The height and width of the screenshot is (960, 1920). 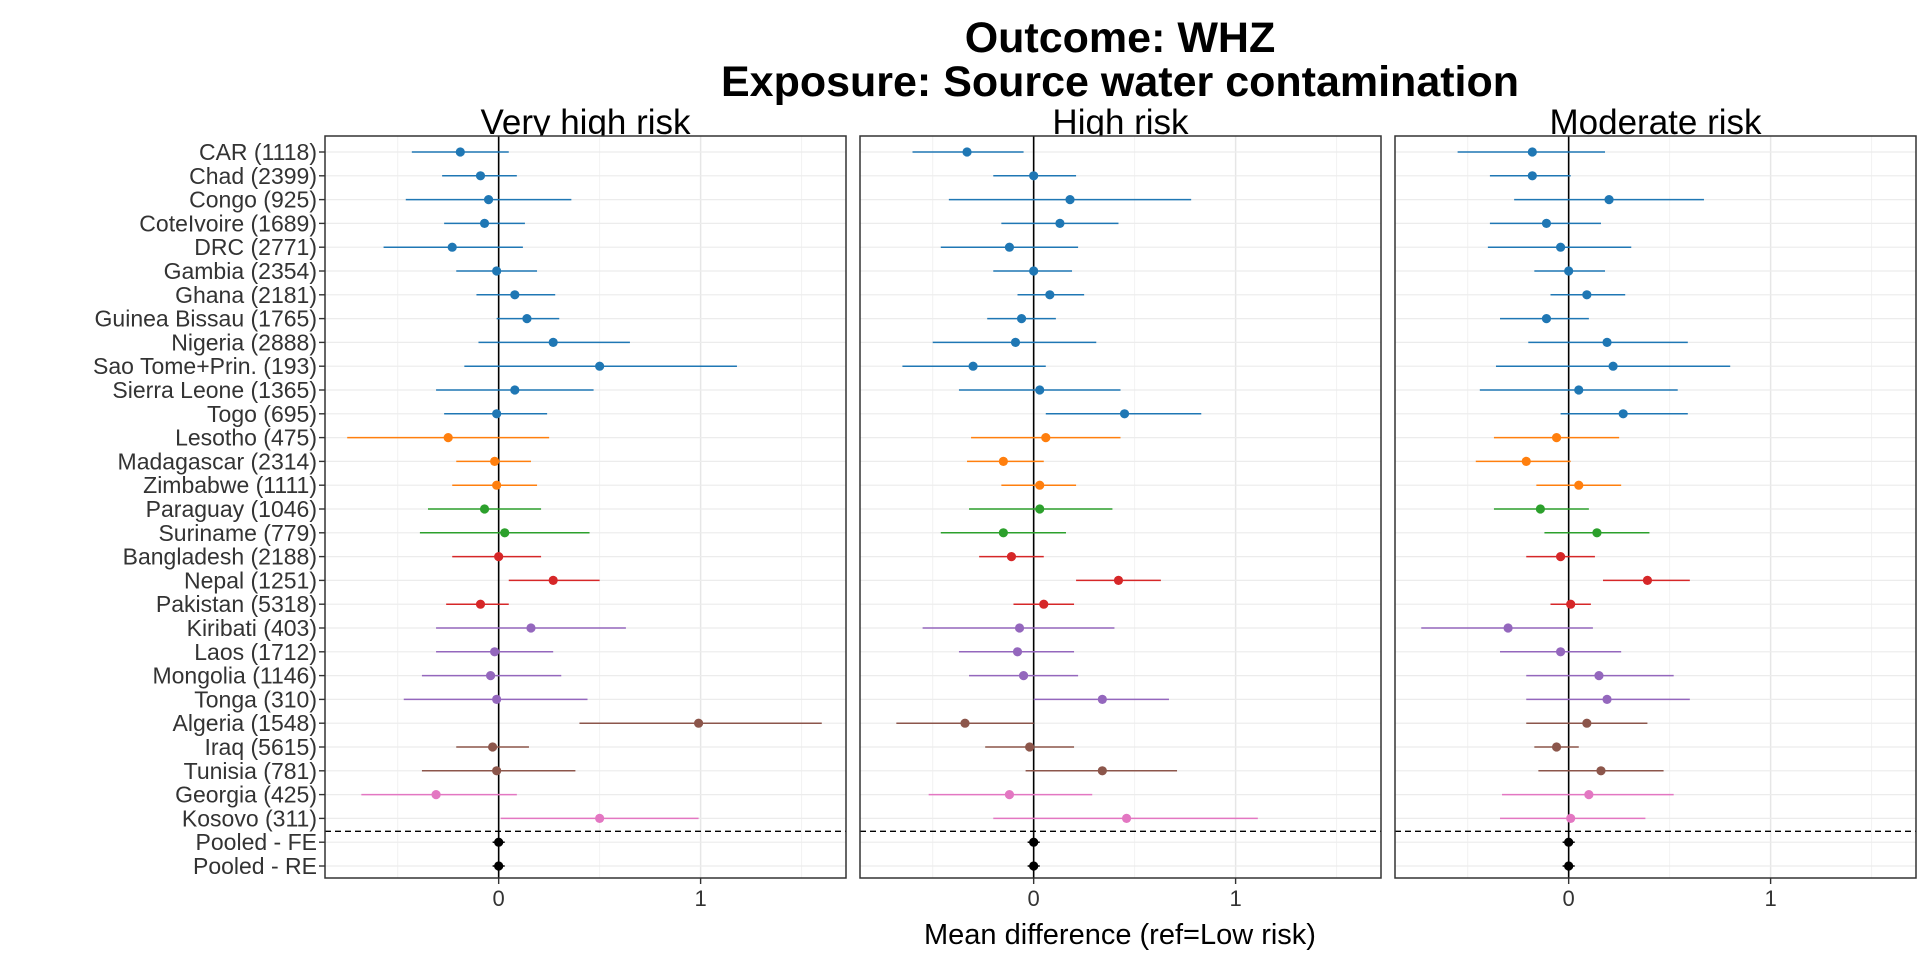 What do you see at coordinates (1120, 82) in the screenshot?
I see `chart-title-line2: Exposure: Source water contamination` at bounding box center [1120, 82].